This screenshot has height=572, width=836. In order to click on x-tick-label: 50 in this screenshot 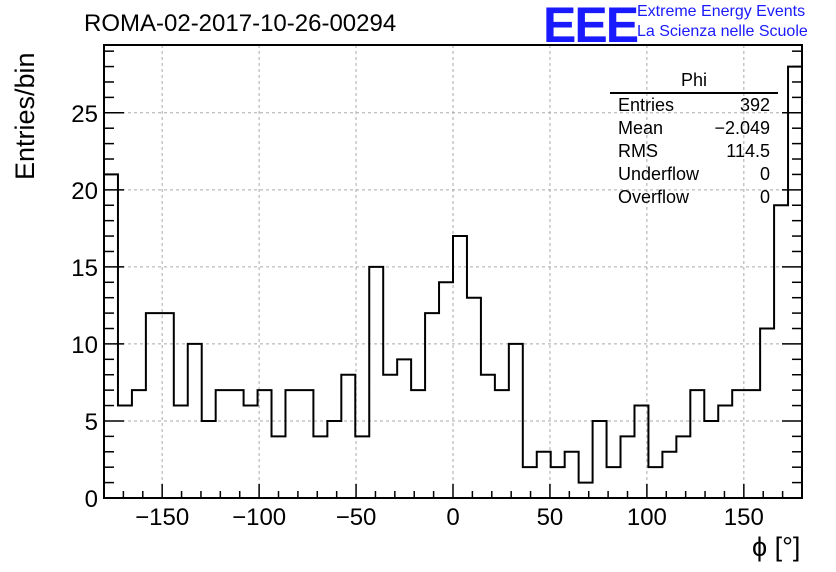, I will do `click(550, 517)`.